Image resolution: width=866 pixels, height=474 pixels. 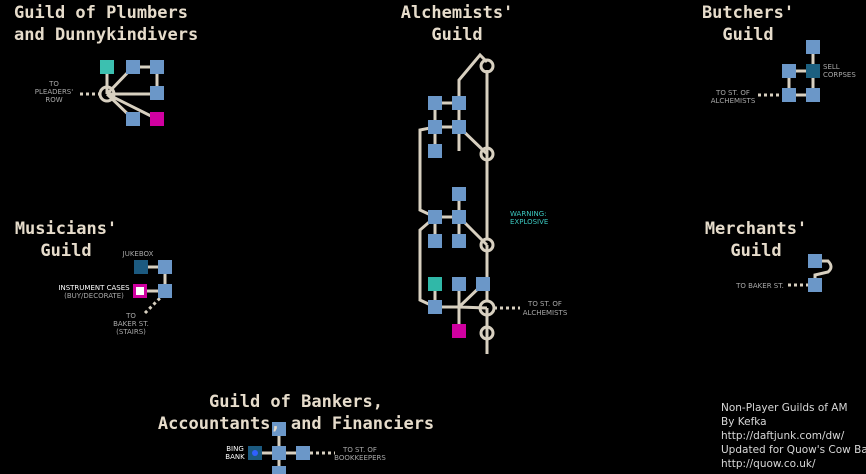 What do you see at coordinates (131, 332) in the screenshot?
I see `label: (STAIRS)` at bounding box center [131, 332].